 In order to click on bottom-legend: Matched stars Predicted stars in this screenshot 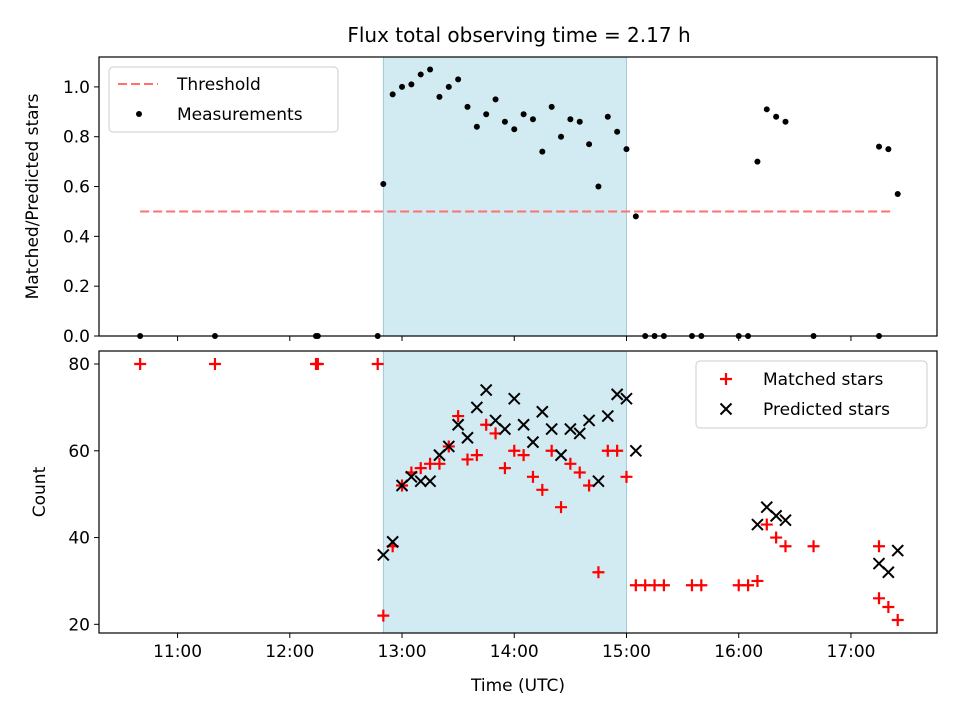, I will do `click(811, 394)`.